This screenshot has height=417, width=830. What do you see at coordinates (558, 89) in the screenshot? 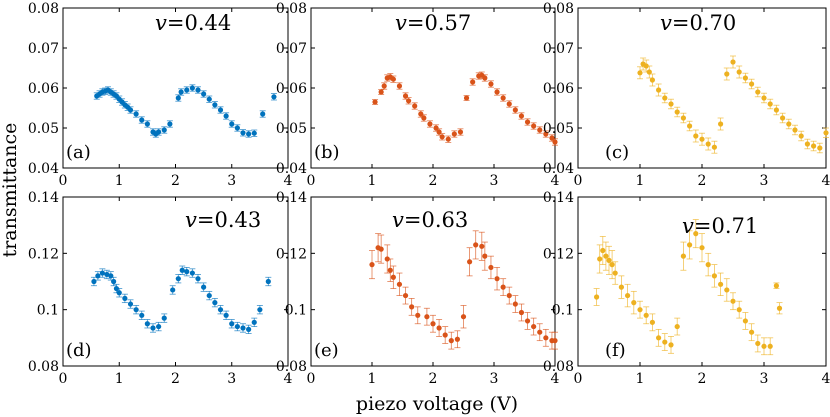
I see `y-tick-label: 0.06` at bounding box center [558, 89].